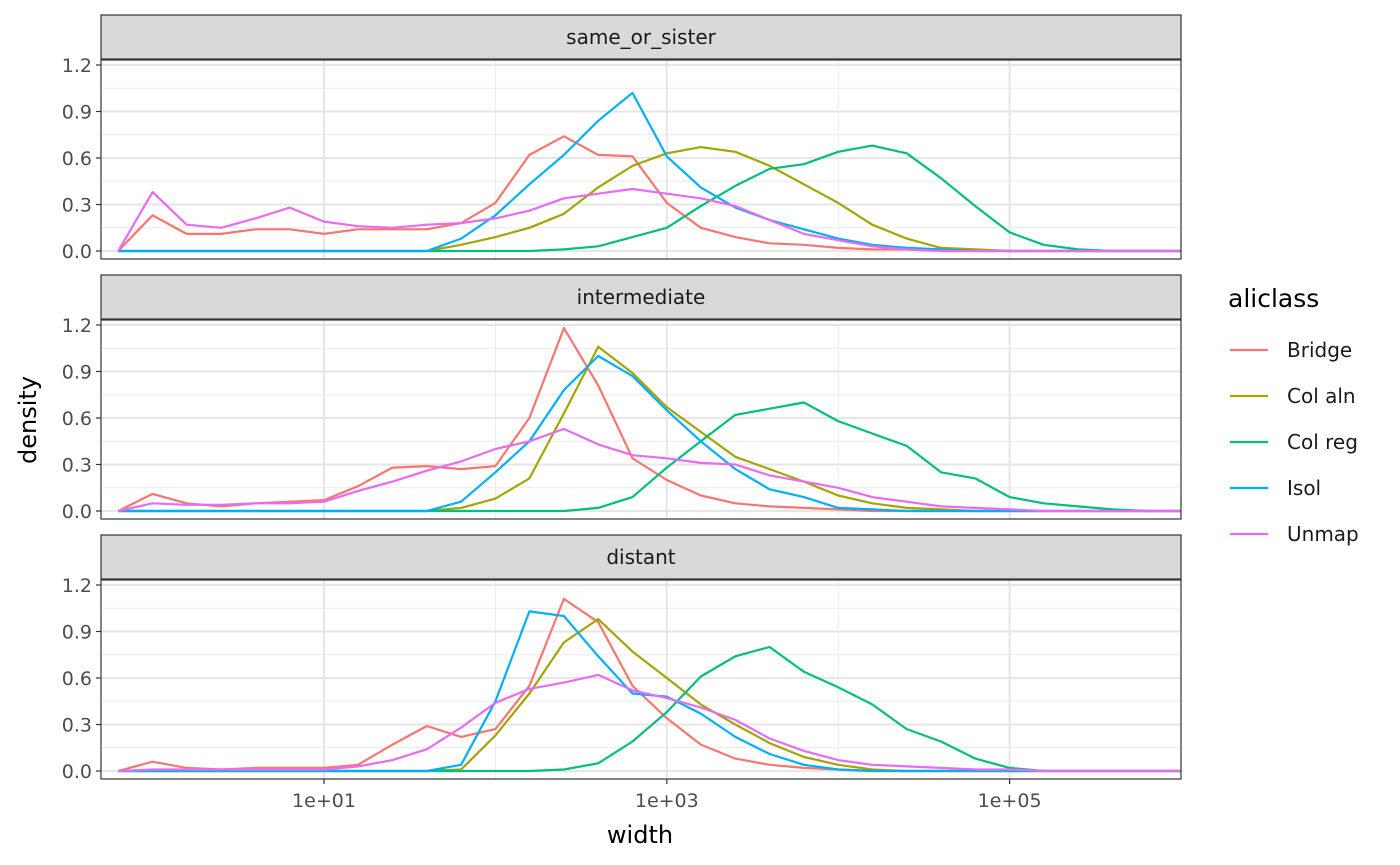  Describe the element at coordinates (28, 420) in the screenshot. I see `y-axis-title: density` at that location.